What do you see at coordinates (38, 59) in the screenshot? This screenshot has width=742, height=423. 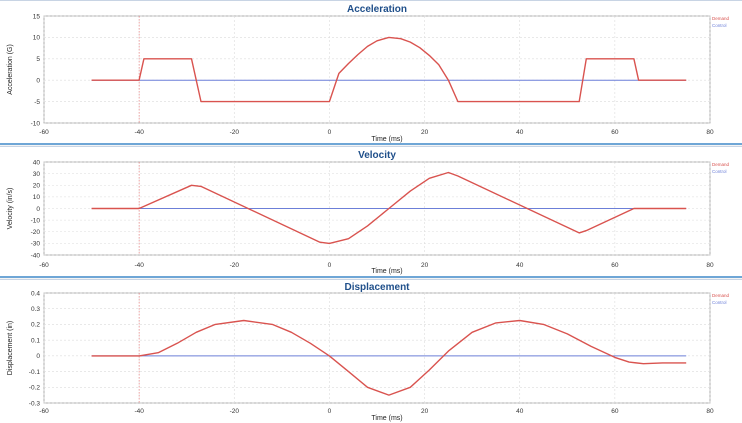 I see `y-tick-label: 5` at bounding box center [38, 59].